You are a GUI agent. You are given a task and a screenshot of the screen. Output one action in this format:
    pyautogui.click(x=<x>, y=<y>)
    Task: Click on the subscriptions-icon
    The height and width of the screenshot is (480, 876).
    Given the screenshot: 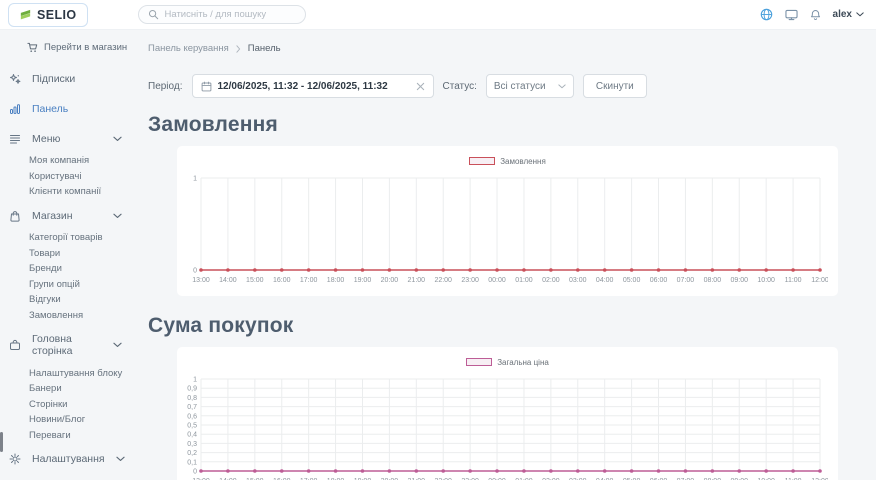 What is the action you would take?
    pyautogui.click(x=15, y=79)
    